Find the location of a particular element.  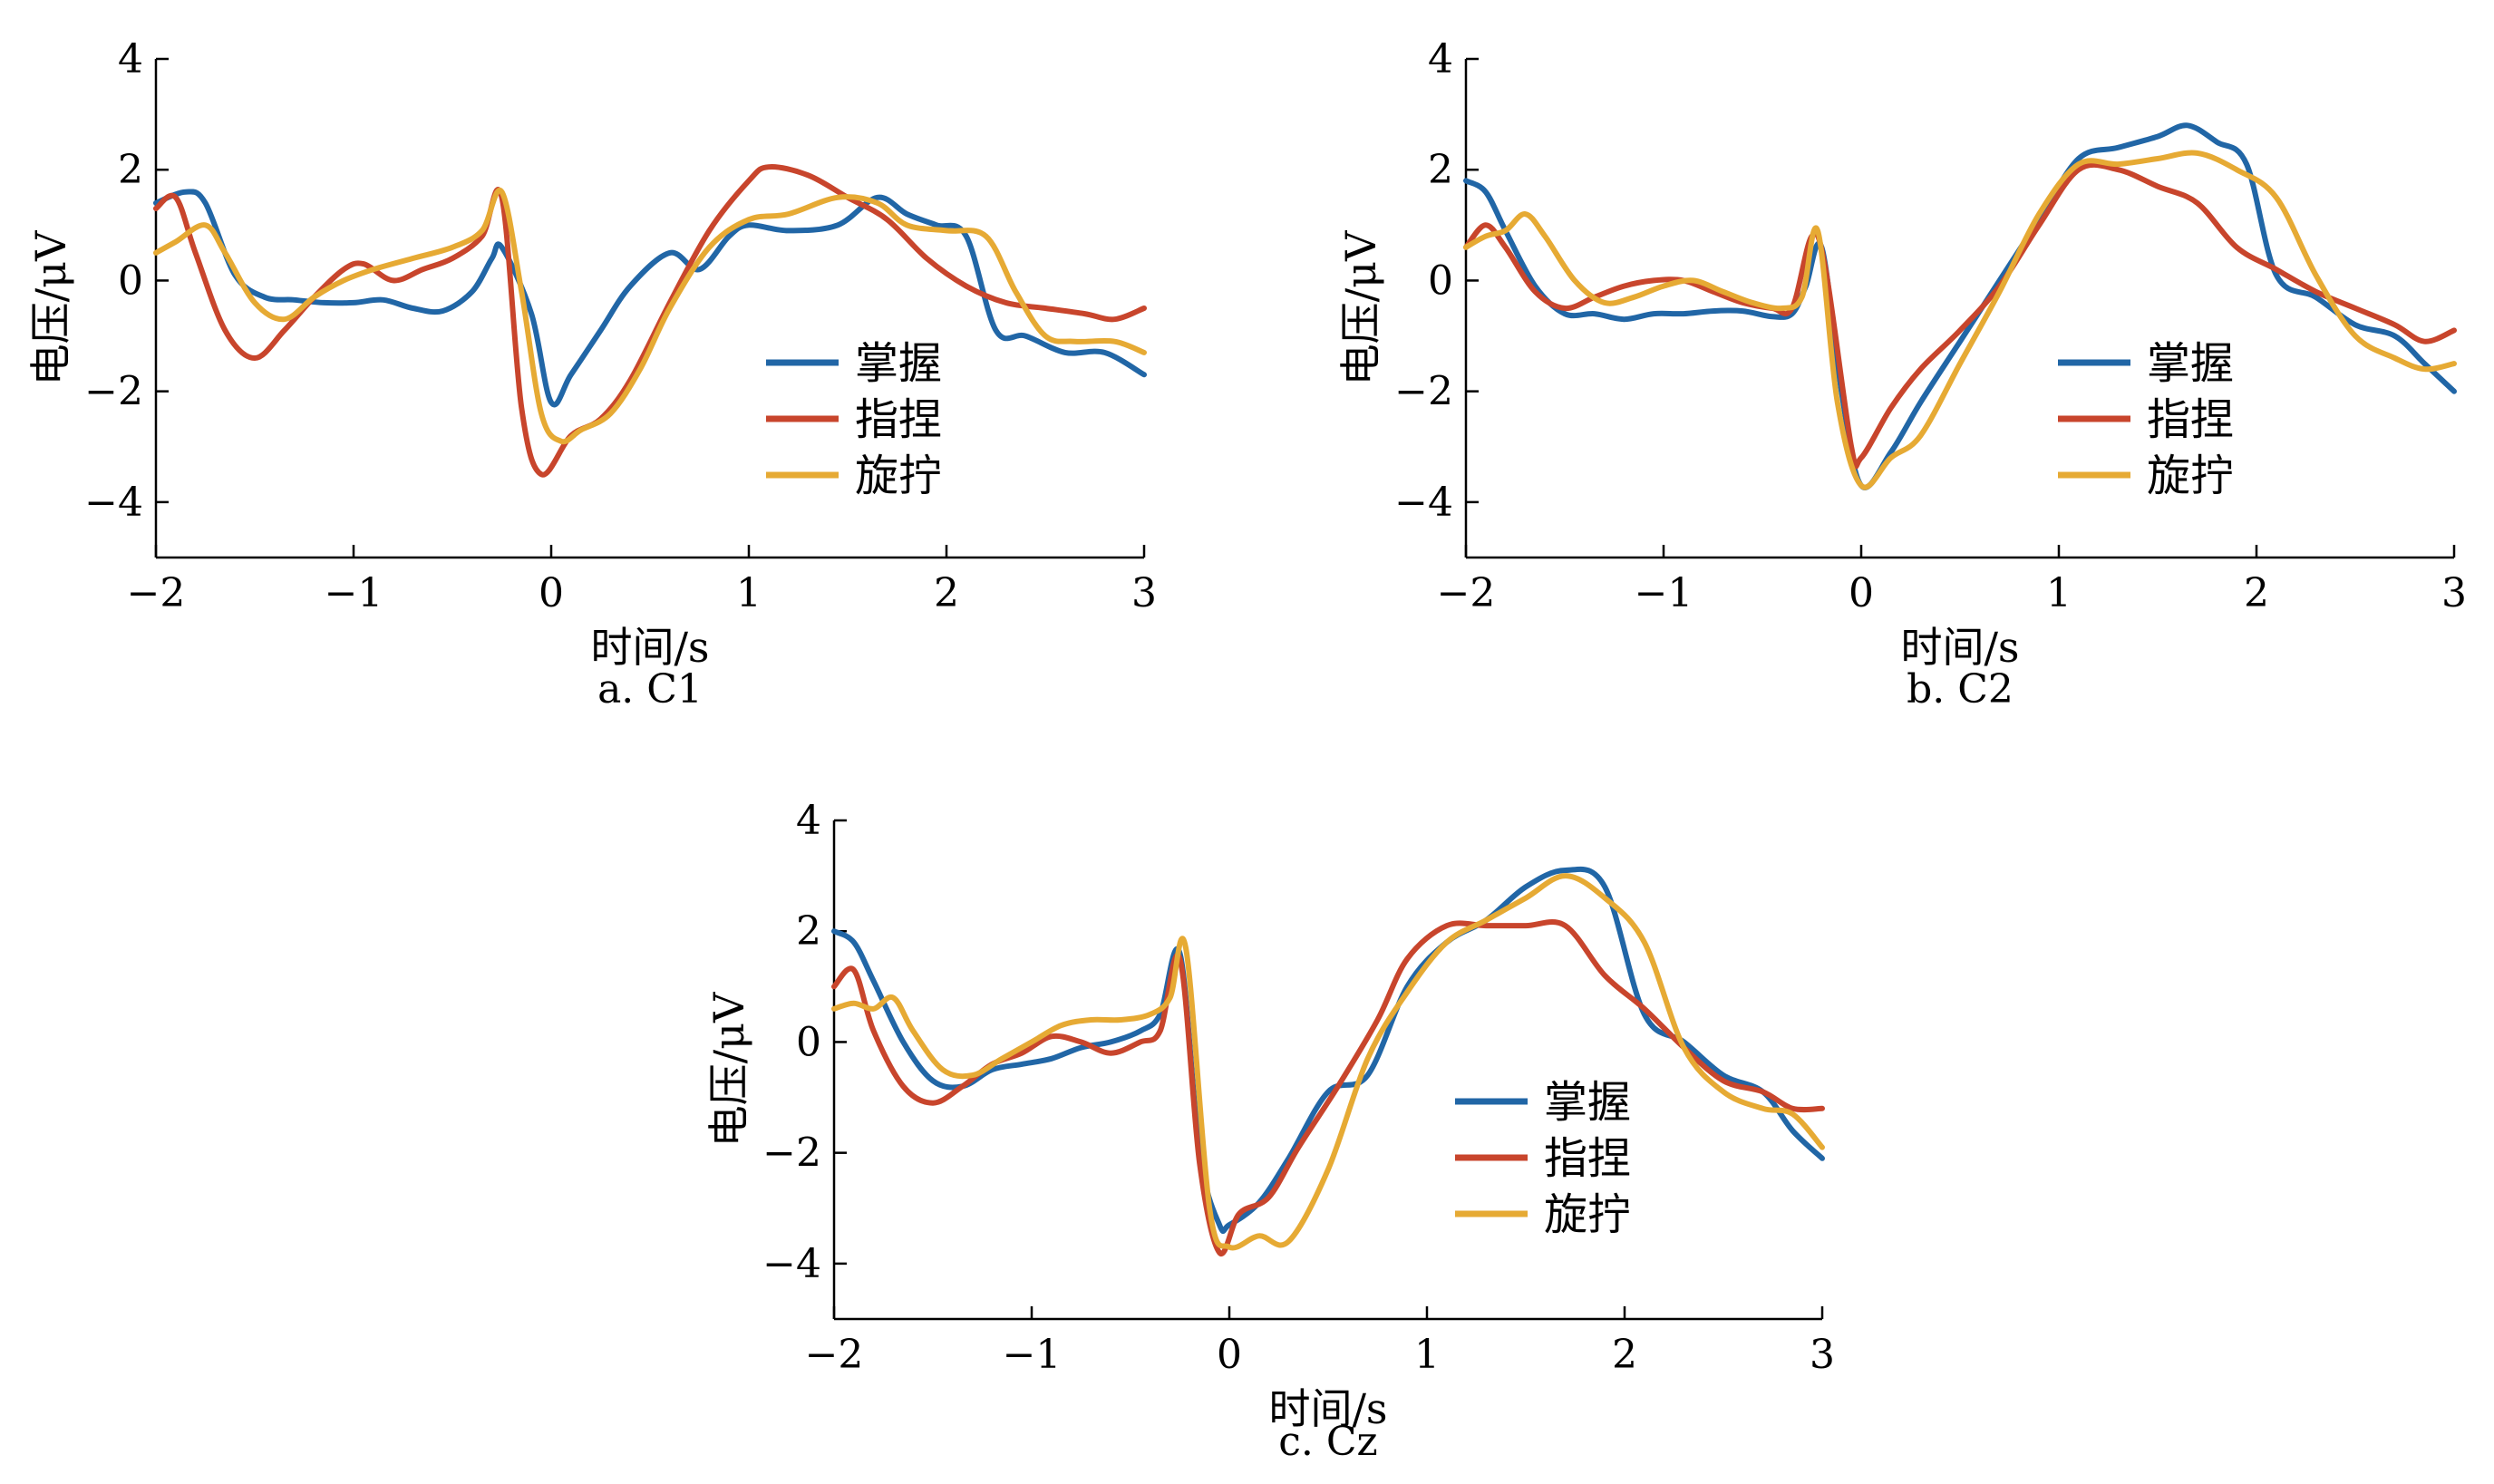

panel-caption: c. Cz is located at coordinates (1327, 1442).